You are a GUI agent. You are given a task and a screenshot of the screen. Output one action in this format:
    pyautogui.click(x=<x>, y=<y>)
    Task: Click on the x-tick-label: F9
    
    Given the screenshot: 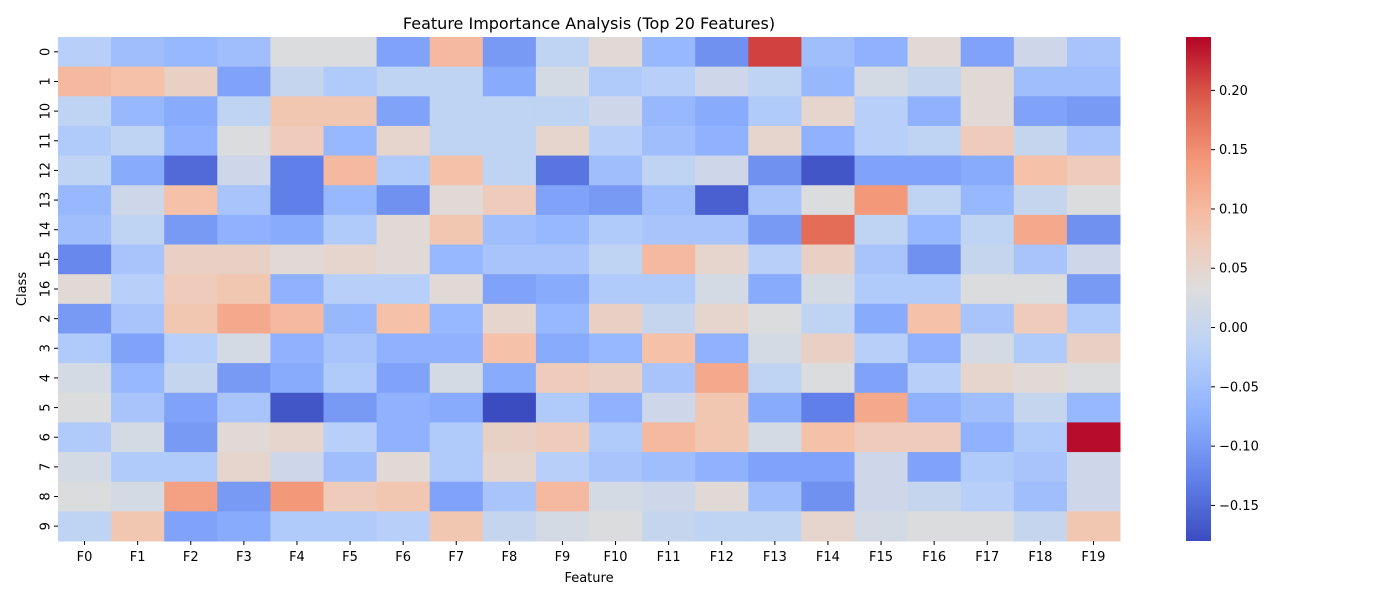 What is the action you would take?
    pyautogui.click(x=563, y=557)
    